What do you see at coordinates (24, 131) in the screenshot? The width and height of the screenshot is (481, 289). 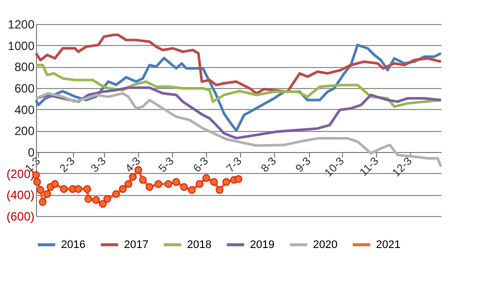 I see `y-tick-label: 200` at bounding box center [24, 131].